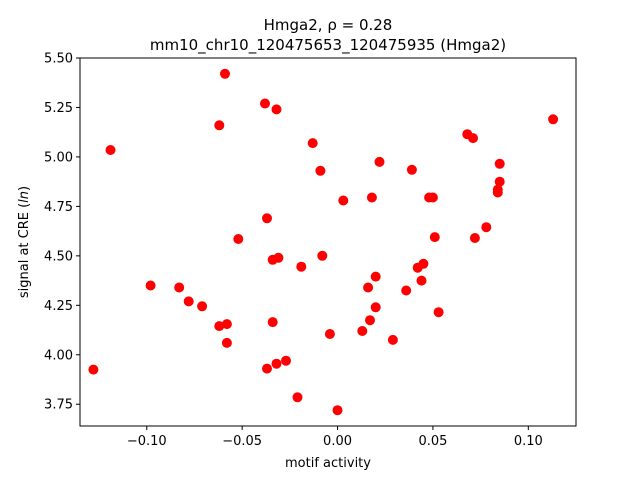  I want to click on chart-title-line2: mm10_chr10_120475653_120475935 (Hmga2), so click(328, 45).